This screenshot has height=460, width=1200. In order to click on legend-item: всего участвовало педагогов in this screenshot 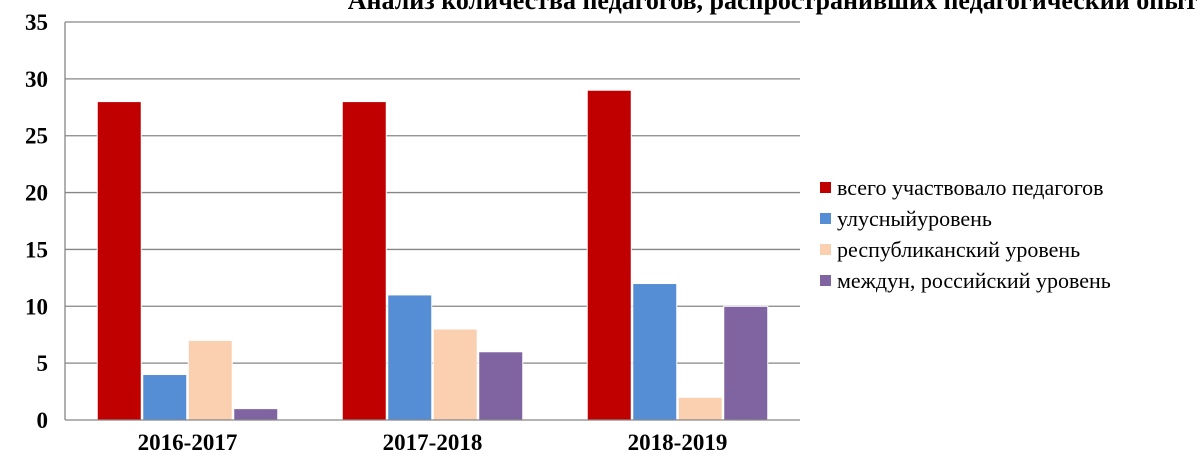, I will do `click(965, 187)`.